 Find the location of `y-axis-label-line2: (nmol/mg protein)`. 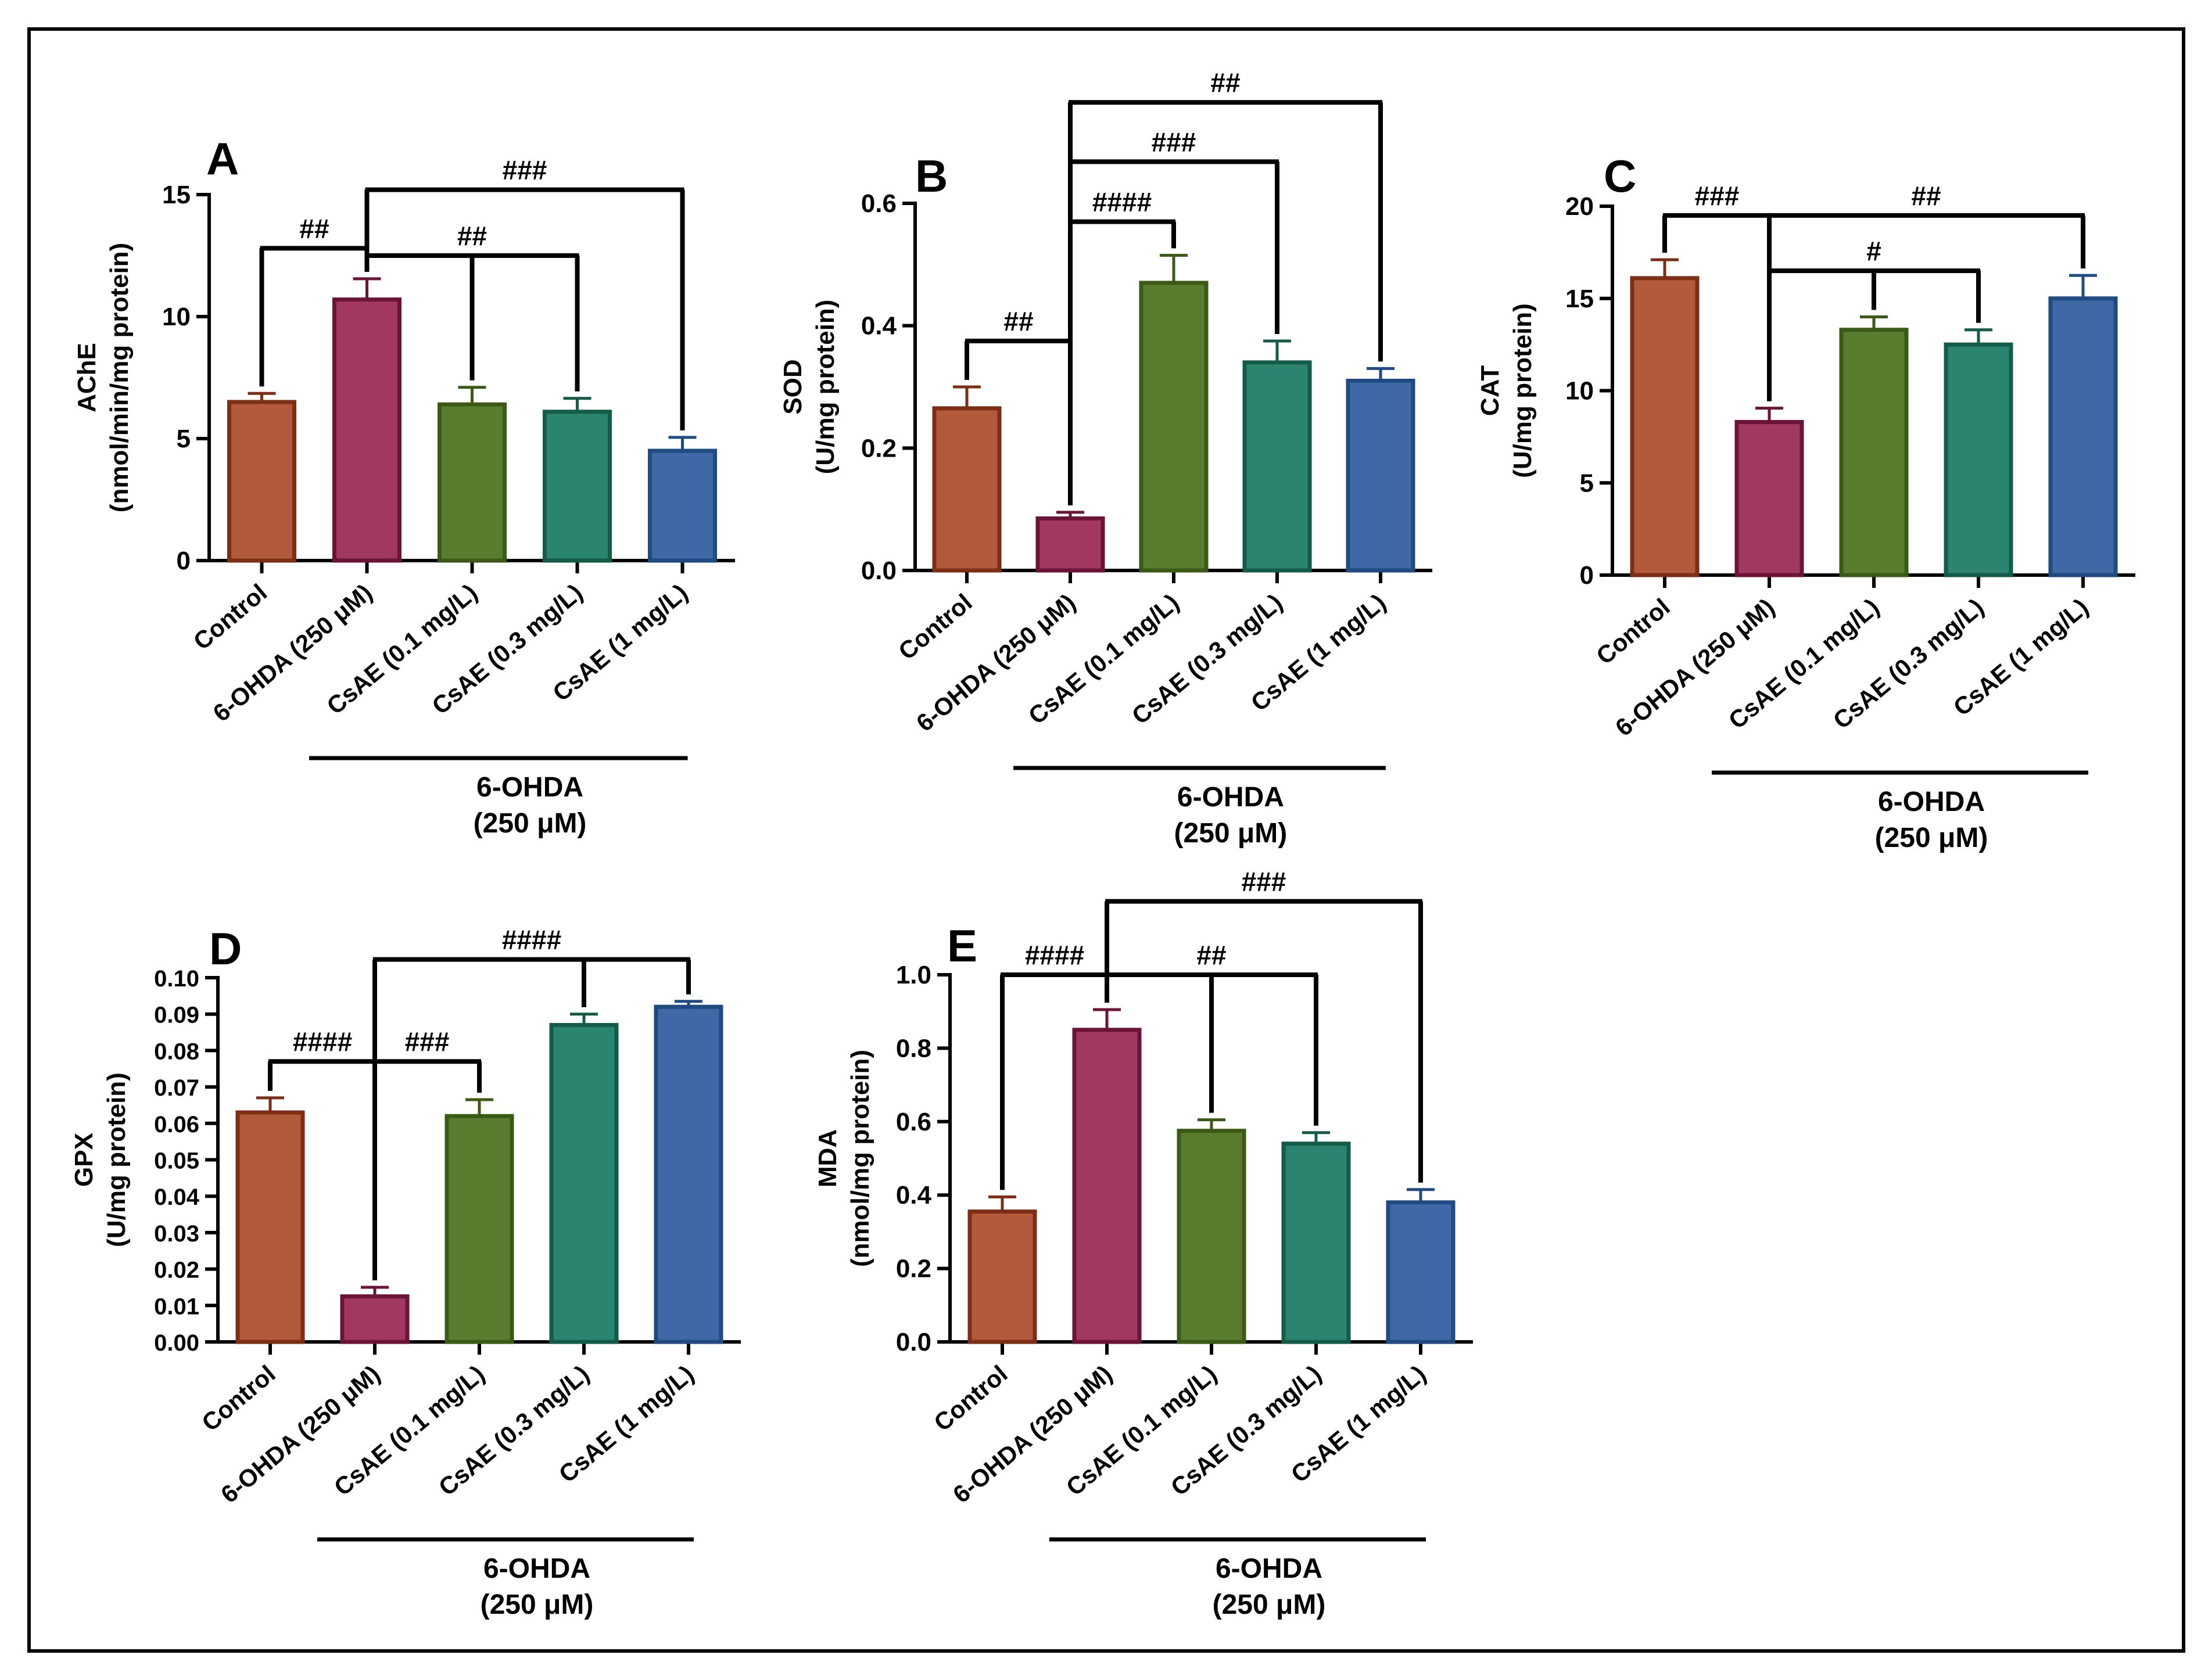

y-axis-label-line2: (nmol/mg protein) is located at coordinates (860, 1159).